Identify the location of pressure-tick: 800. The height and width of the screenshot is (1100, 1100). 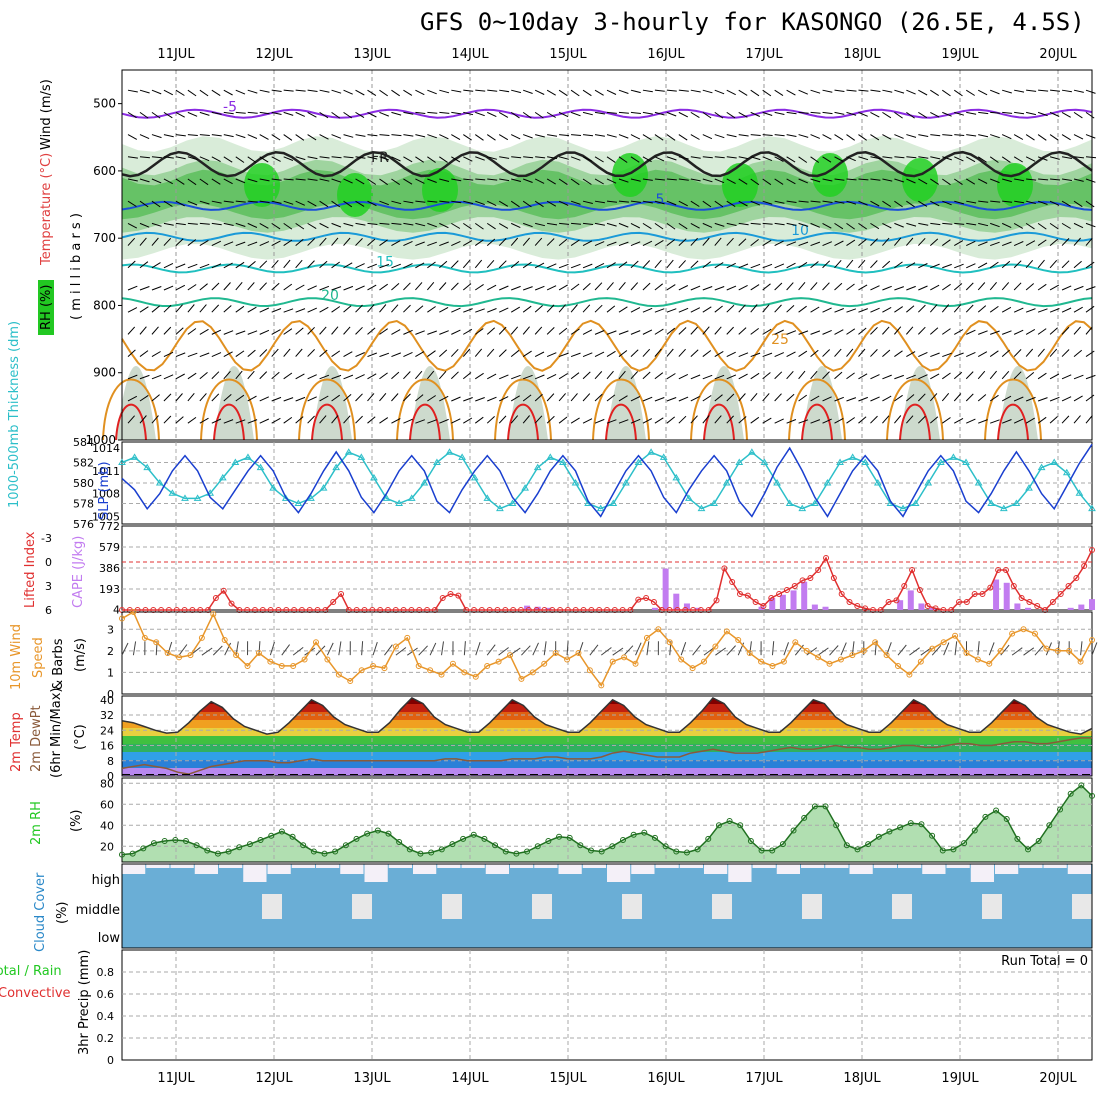
(104, 305).